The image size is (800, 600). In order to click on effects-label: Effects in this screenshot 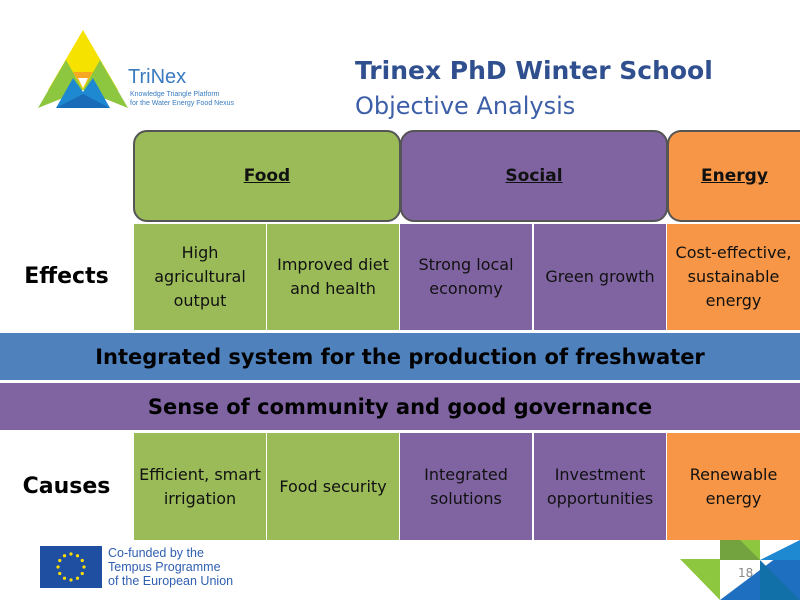, I will do `click(66, 276)`.